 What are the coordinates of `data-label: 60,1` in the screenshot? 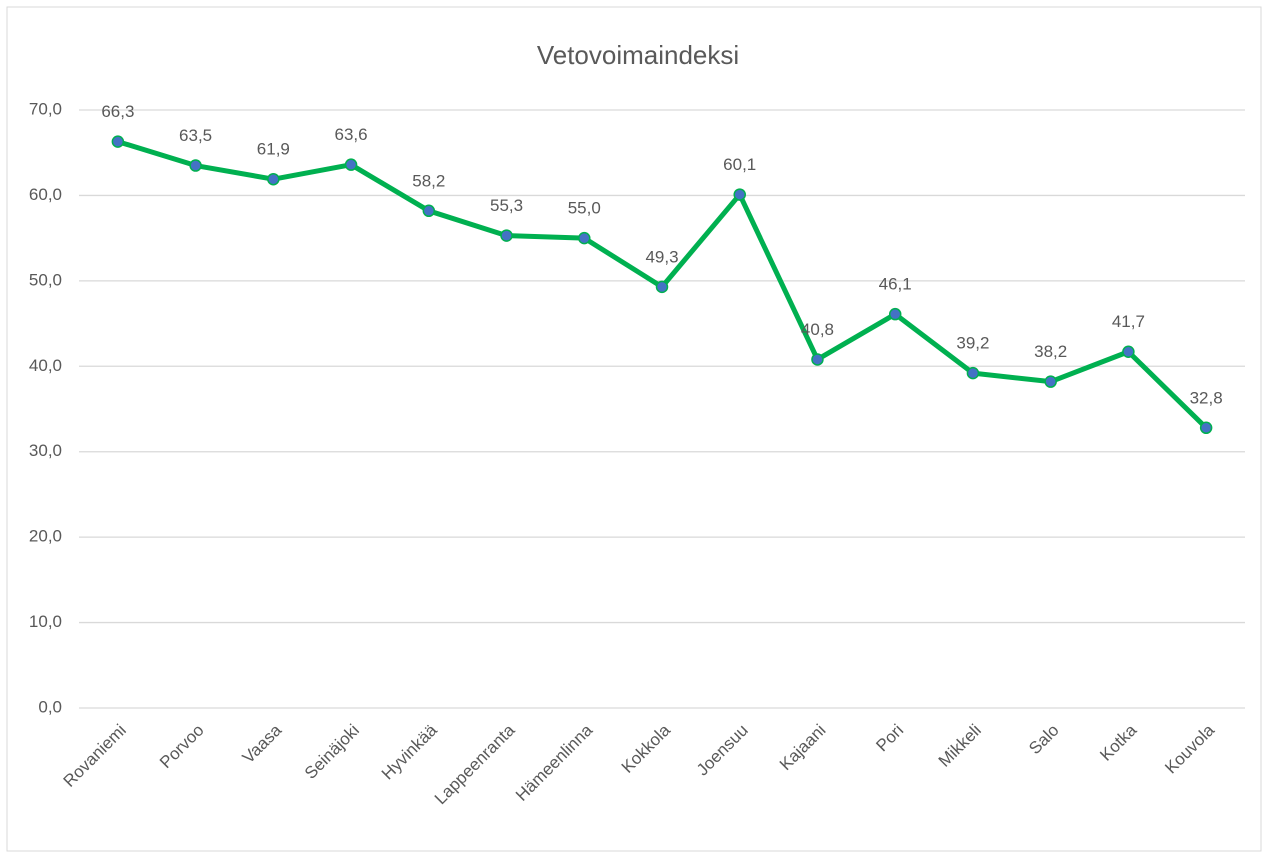 It's located at (739, 164).